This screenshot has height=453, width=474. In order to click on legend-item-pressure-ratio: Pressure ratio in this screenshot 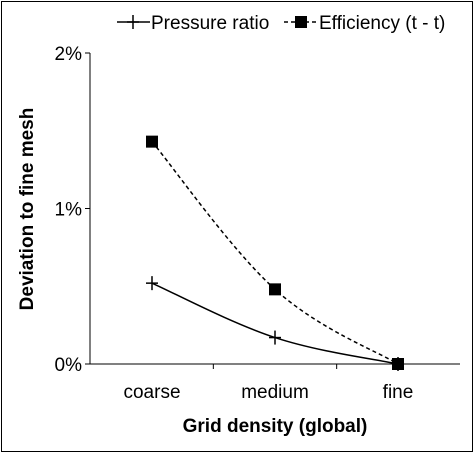, I will do `click(193, 23)`.